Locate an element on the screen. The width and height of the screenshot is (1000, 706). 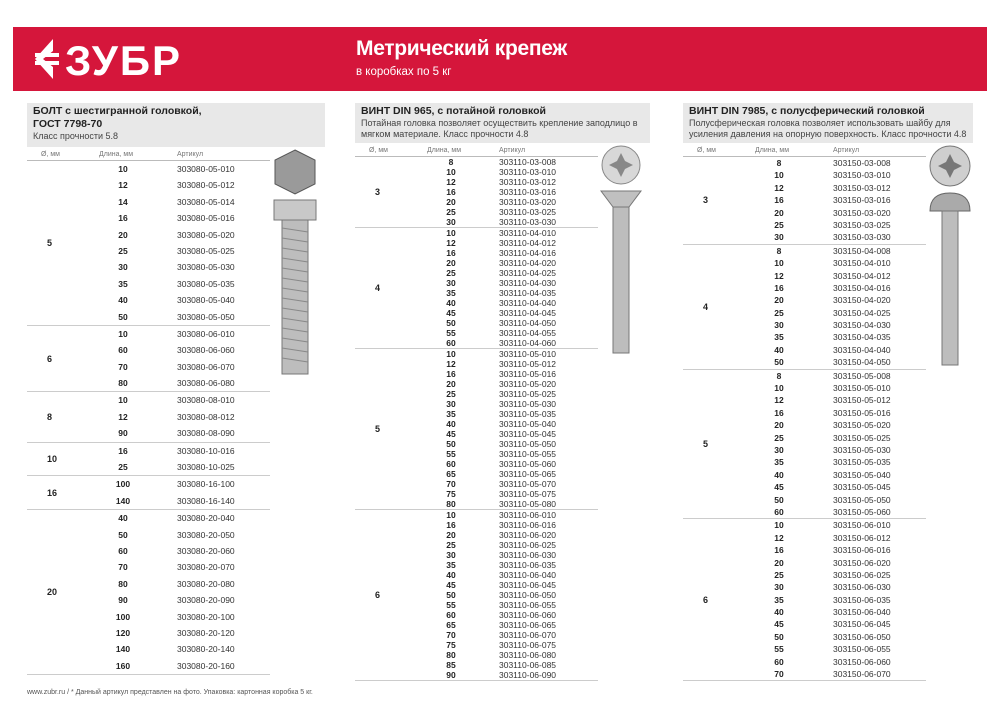
article-number: 303080-10-016 is located at coordinates (206, 450).